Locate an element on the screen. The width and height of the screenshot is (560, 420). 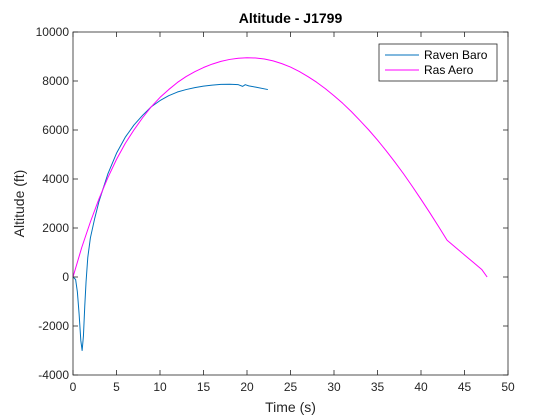
x-tick-label: 25 is located at coordinates (291, 387).